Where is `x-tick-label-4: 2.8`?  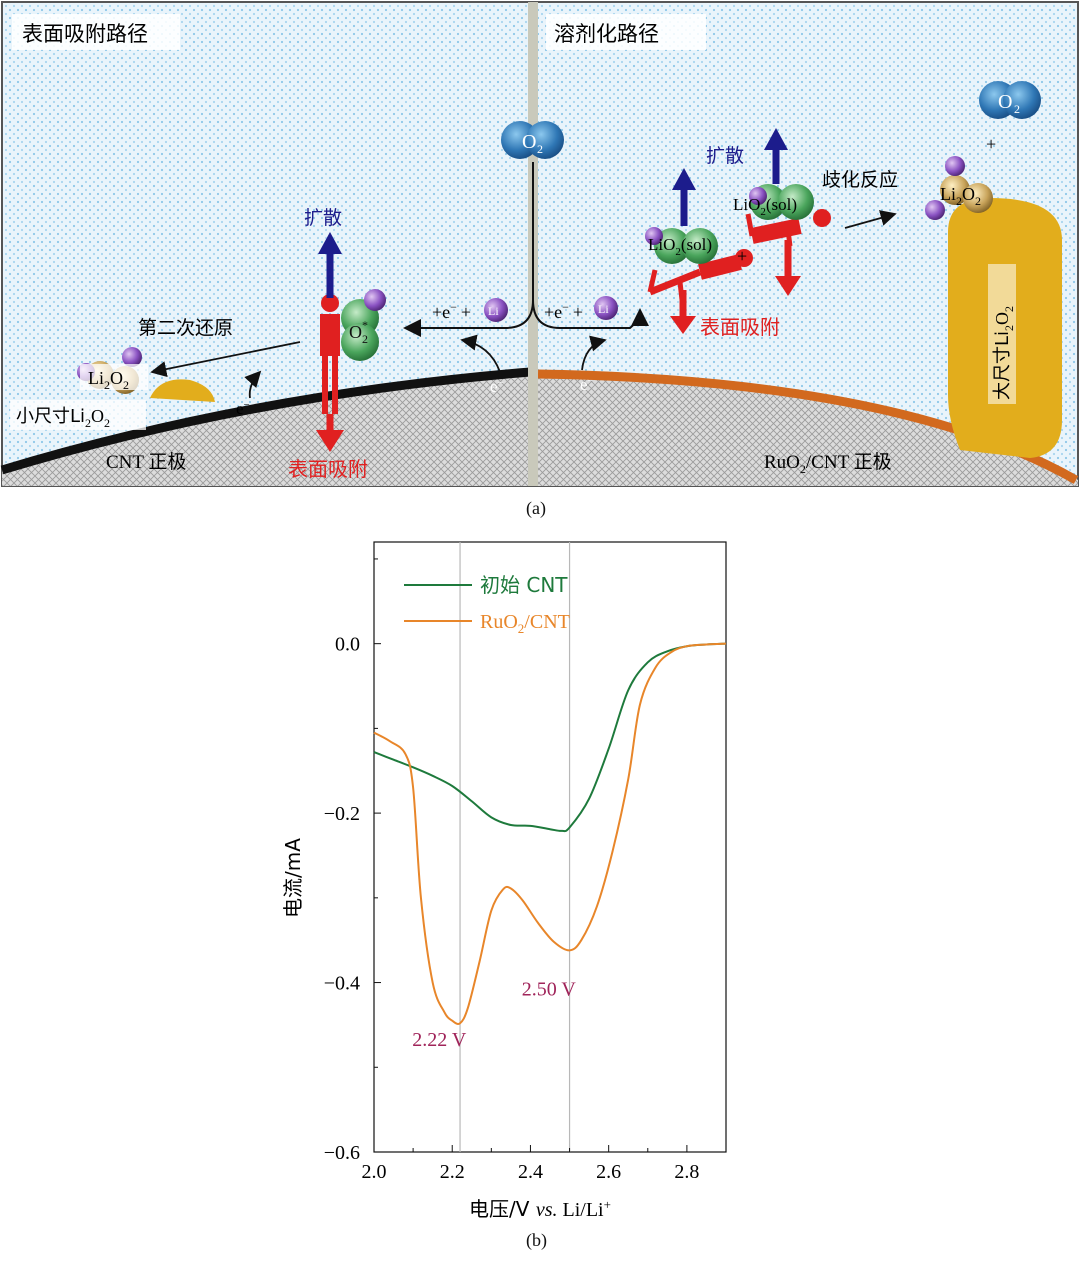
x-tick-label-4: 2.8 is located at coordinates (686, 1172).